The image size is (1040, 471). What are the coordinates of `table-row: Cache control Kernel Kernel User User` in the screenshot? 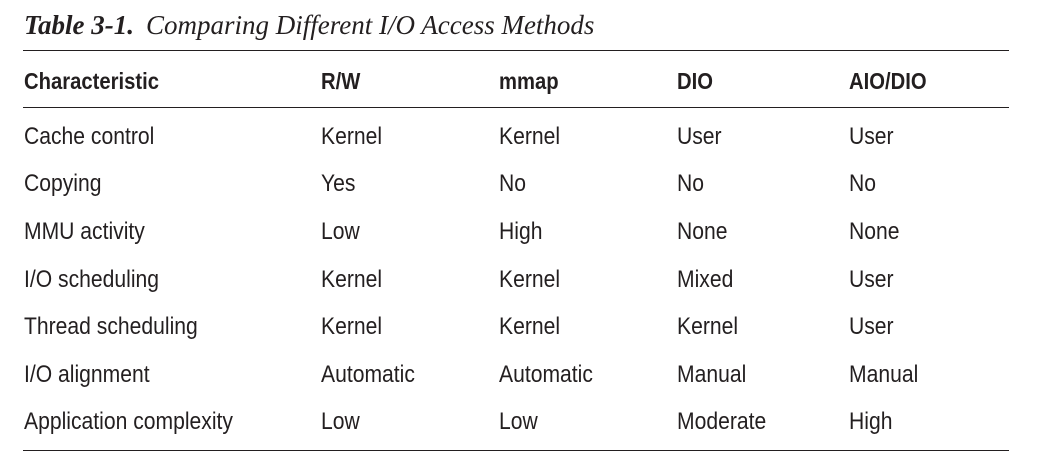 It's located at (516, 134).